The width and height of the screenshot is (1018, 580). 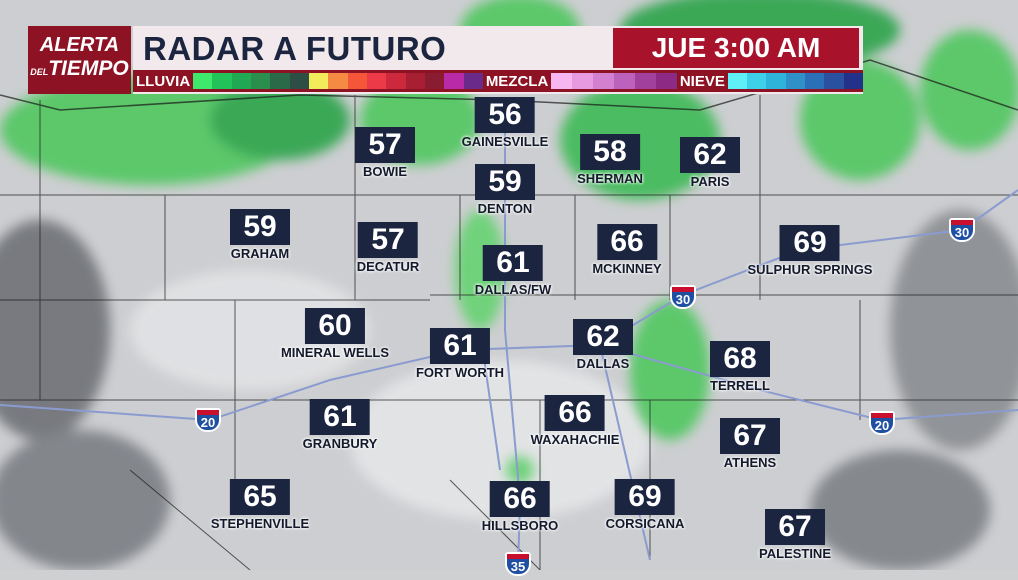 I want to click on city-marker: 69 CORSICANA, so click(x=645, y=505).